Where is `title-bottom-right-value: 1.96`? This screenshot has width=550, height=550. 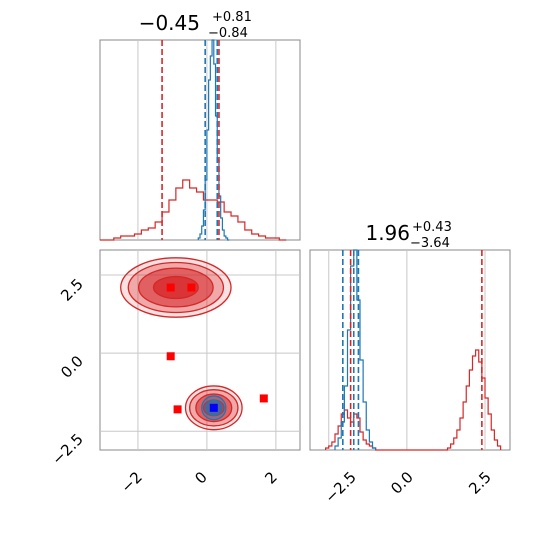 title-bottom-right-value: 1.96 is located at coordinates (387, 233).